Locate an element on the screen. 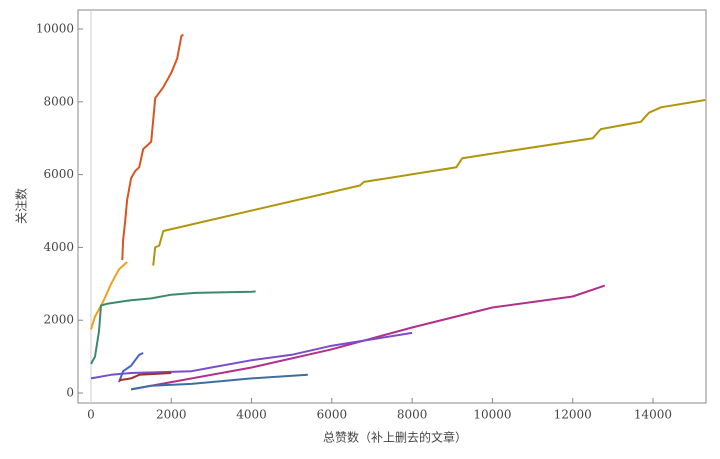  y-tick-label: 6000 is located at coordinates (58, 174).